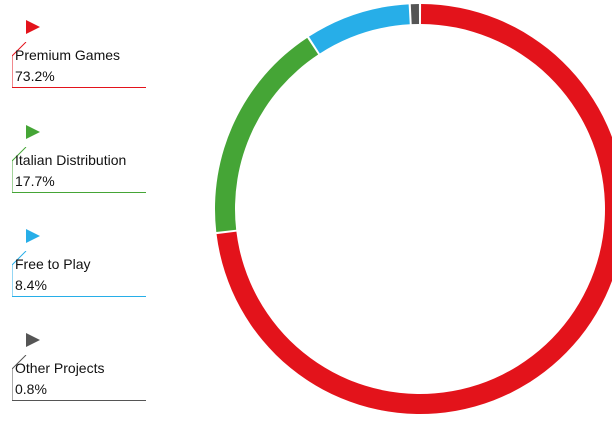  Describe the element at coordinates (267, 135) in the screenshot. I see `donut-slice-italian-distribution` at that location.